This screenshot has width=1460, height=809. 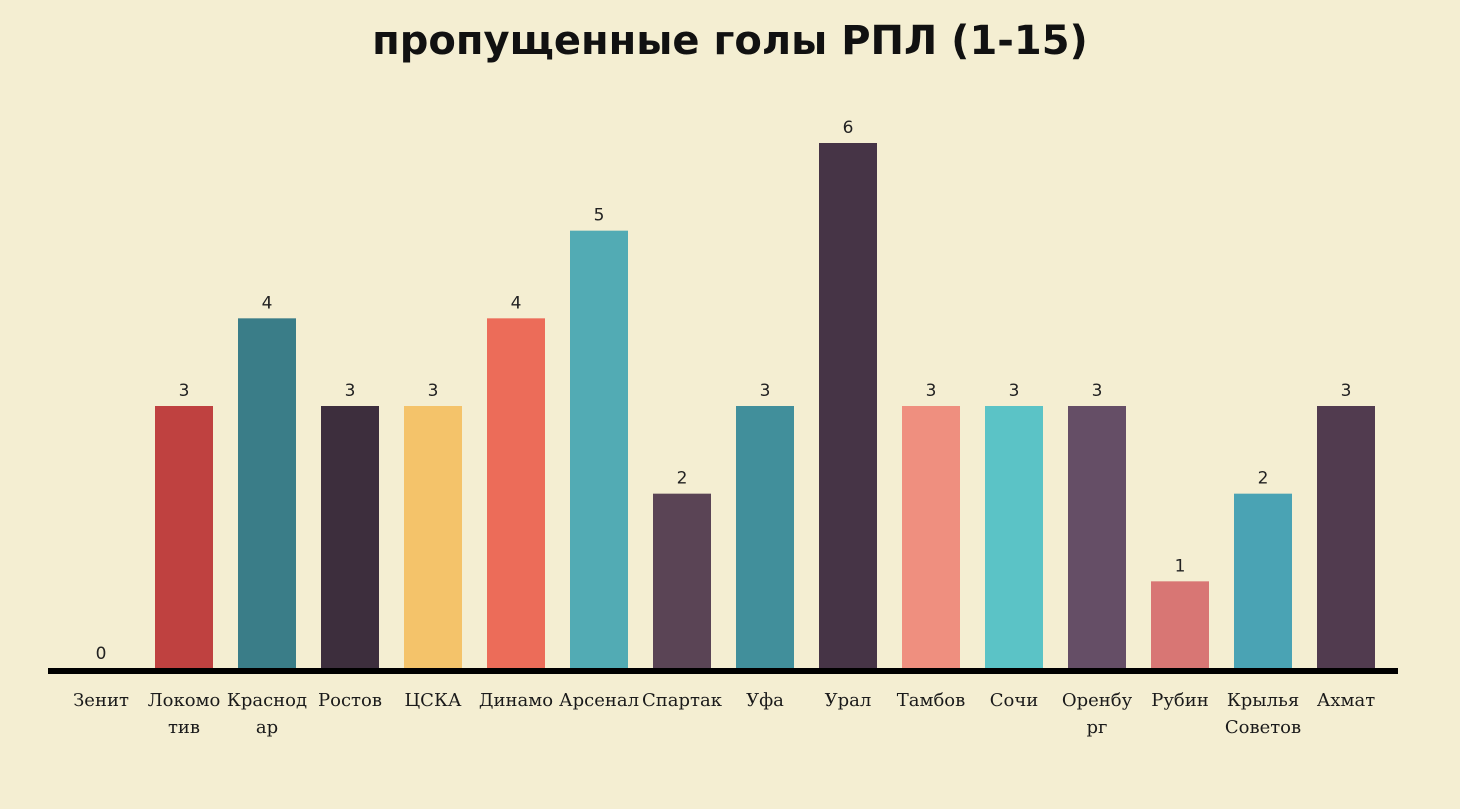 I want to click on x-tick-label: Ахмат, so click(x=1346, y=700).